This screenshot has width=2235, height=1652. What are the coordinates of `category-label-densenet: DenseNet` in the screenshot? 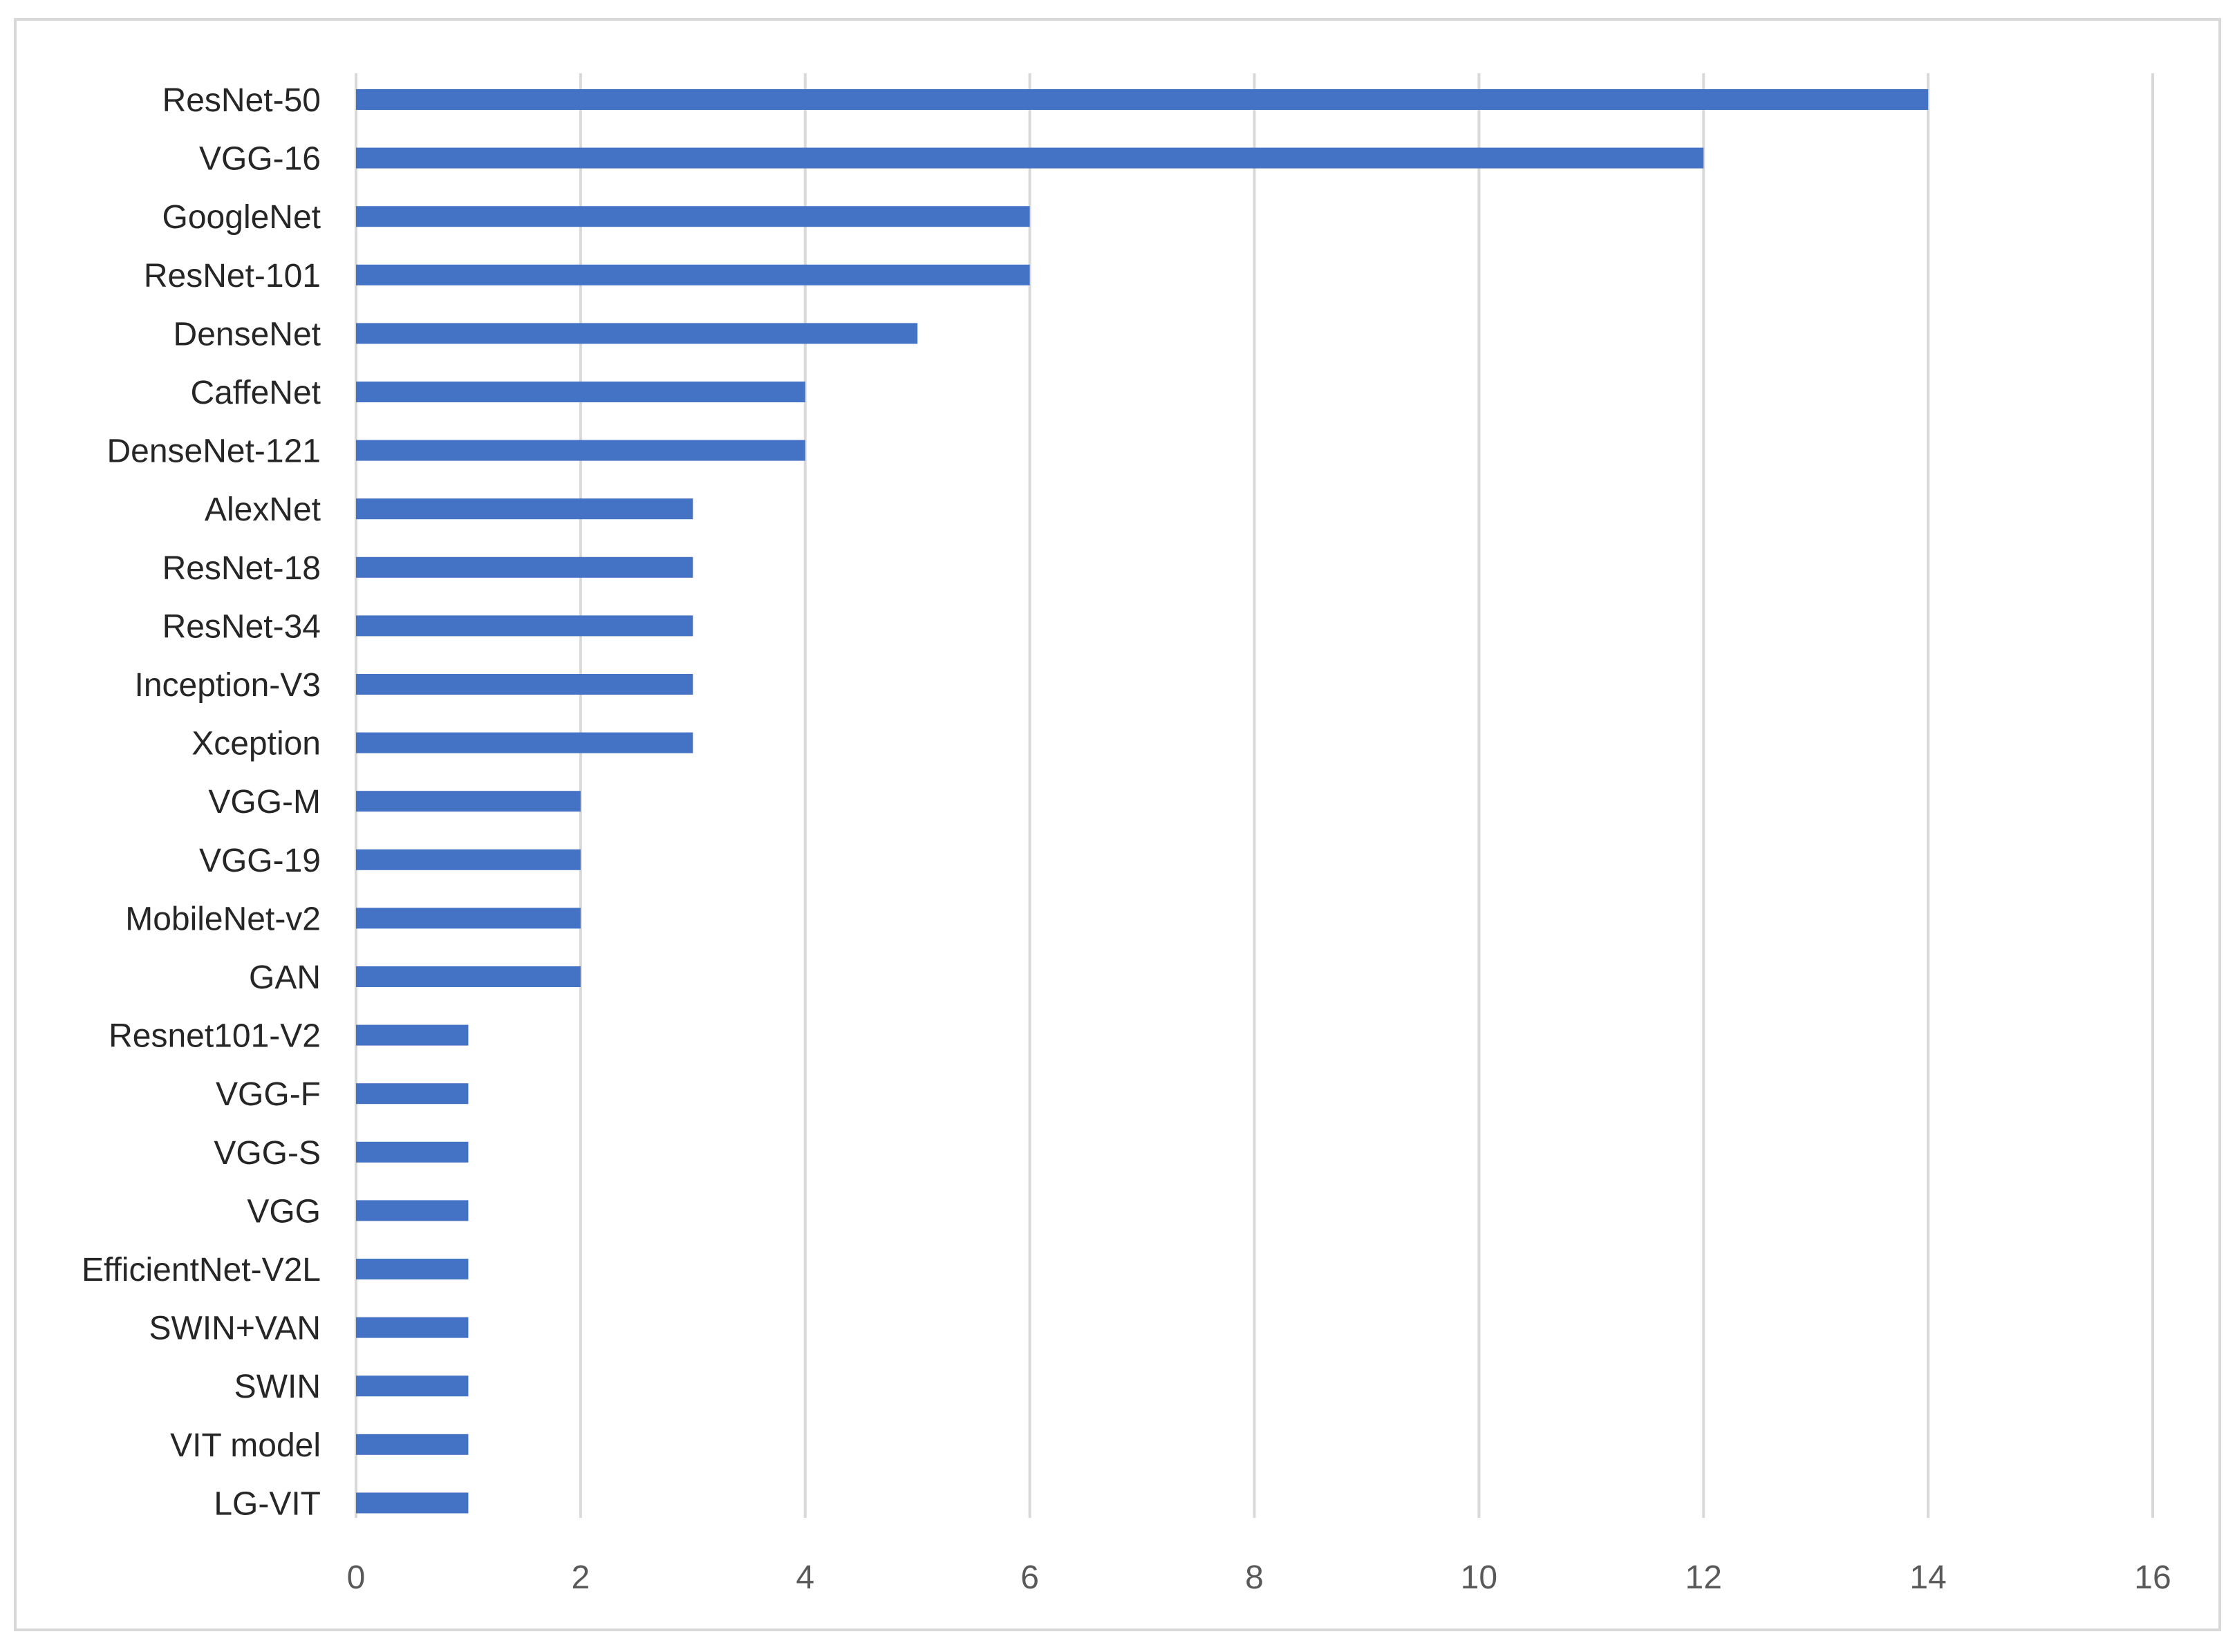 It's located at (248, 334).